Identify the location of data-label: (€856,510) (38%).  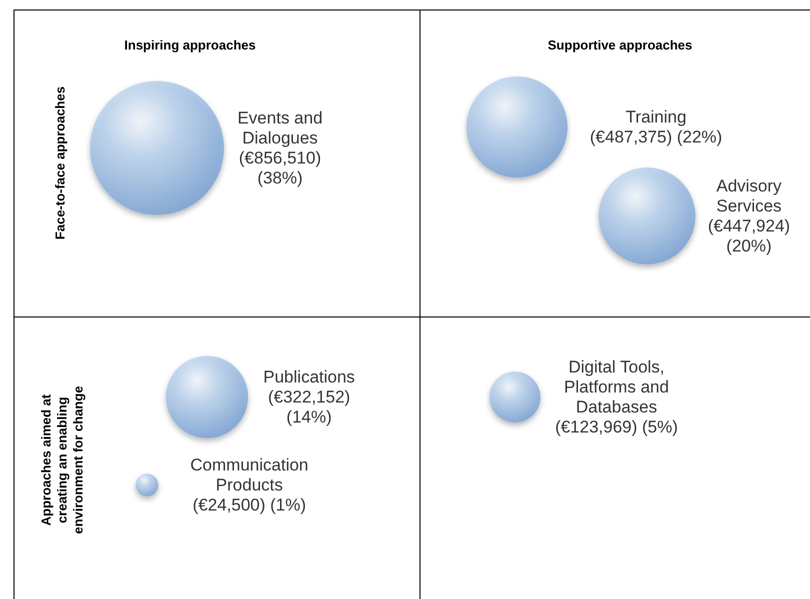
(280, 168).